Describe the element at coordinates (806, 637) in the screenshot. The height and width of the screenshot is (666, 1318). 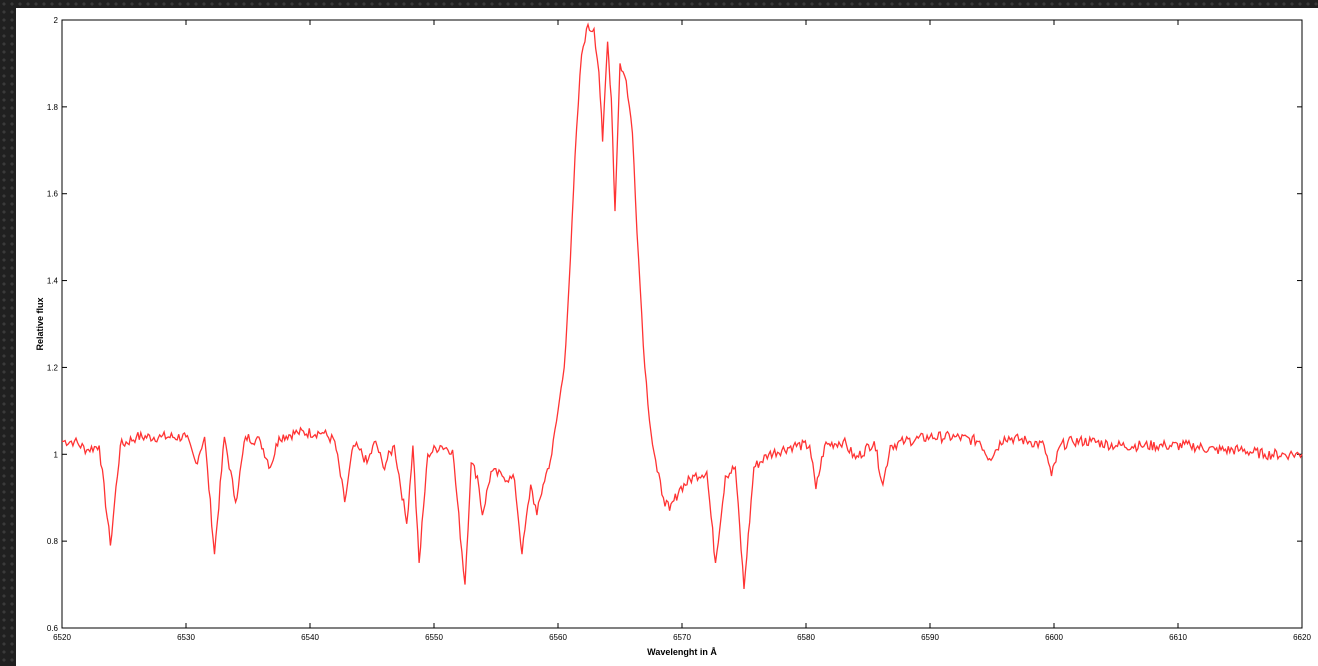
I see `x-tick-label: 6580` at that location.